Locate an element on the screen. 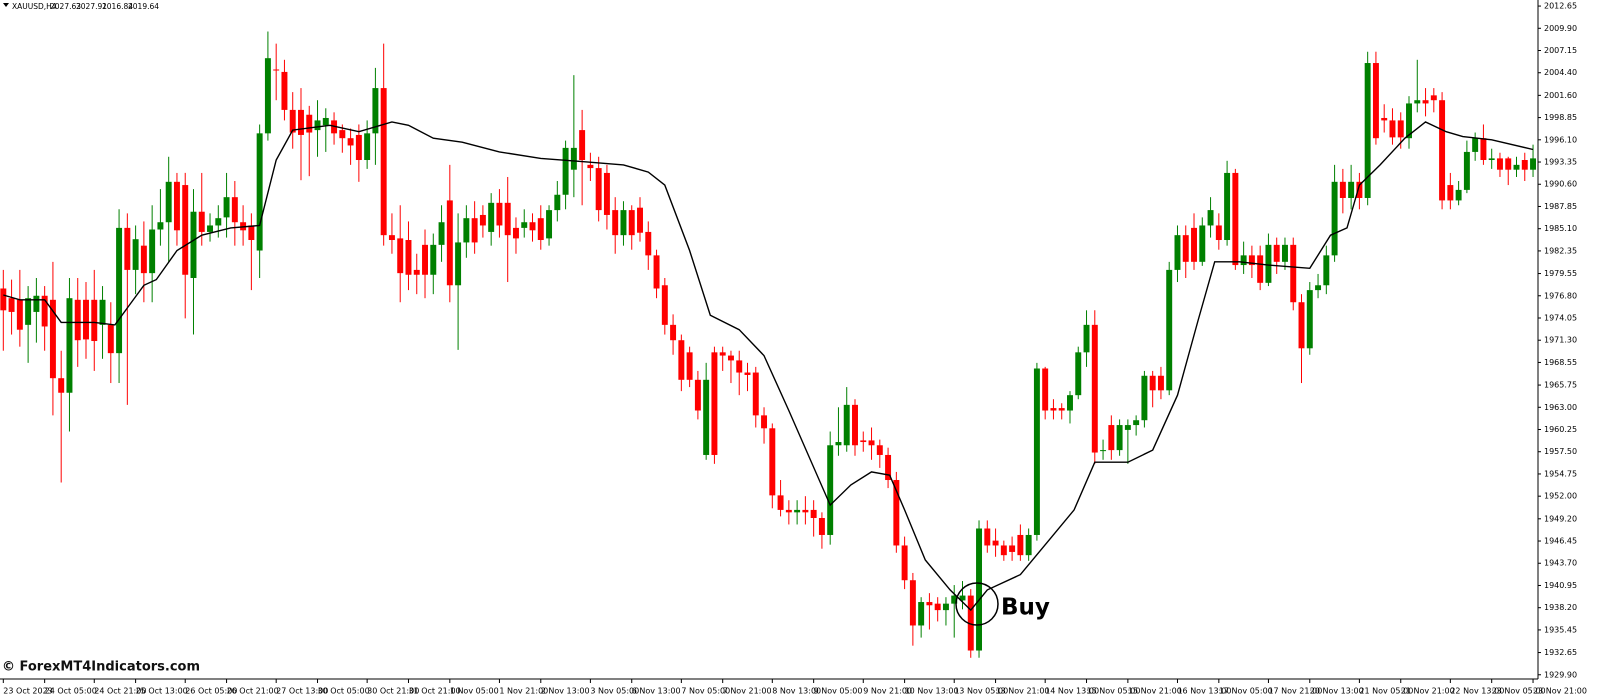 The height and width of the screenshot is (699, 1600). x-tick-label: 13 Nov 05:00 is located at coordinates (981, 691).